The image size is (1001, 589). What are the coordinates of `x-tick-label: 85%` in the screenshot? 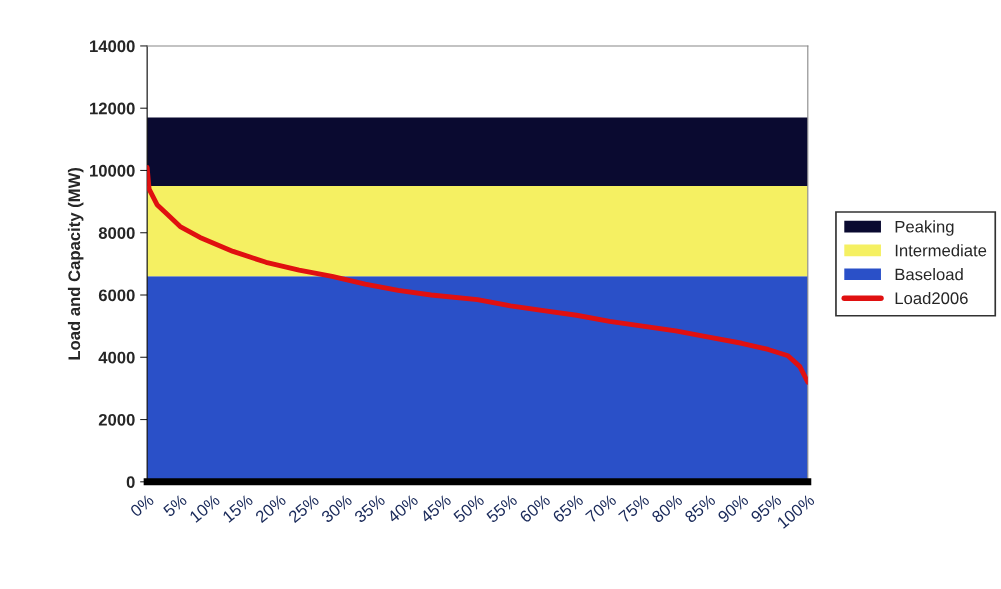 It's located at (700, 508).